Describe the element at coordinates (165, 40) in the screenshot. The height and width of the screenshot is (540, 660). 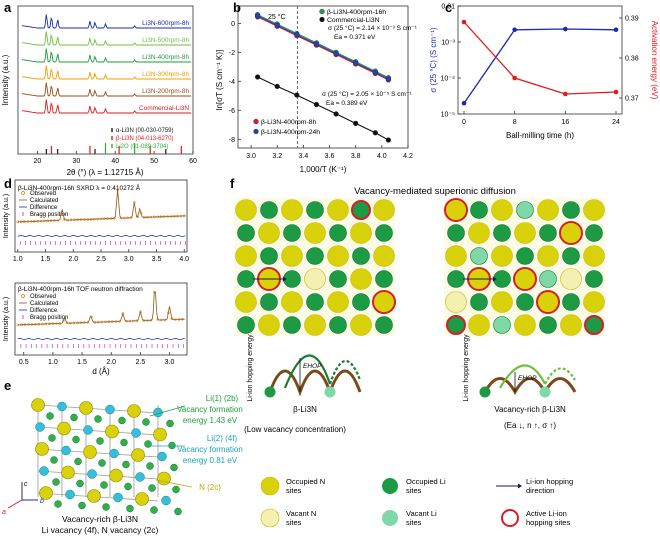
I see `a-trace-label: Li3N-500rpm-8h` at that location.